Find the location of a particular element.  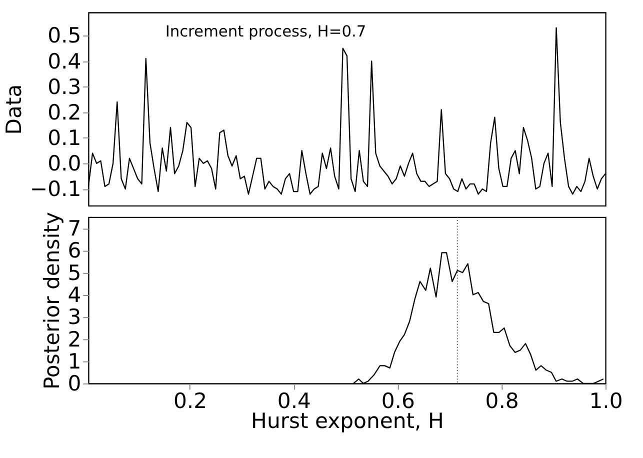

y-tick-label: 0.5 is located at coordinates (65, 35).